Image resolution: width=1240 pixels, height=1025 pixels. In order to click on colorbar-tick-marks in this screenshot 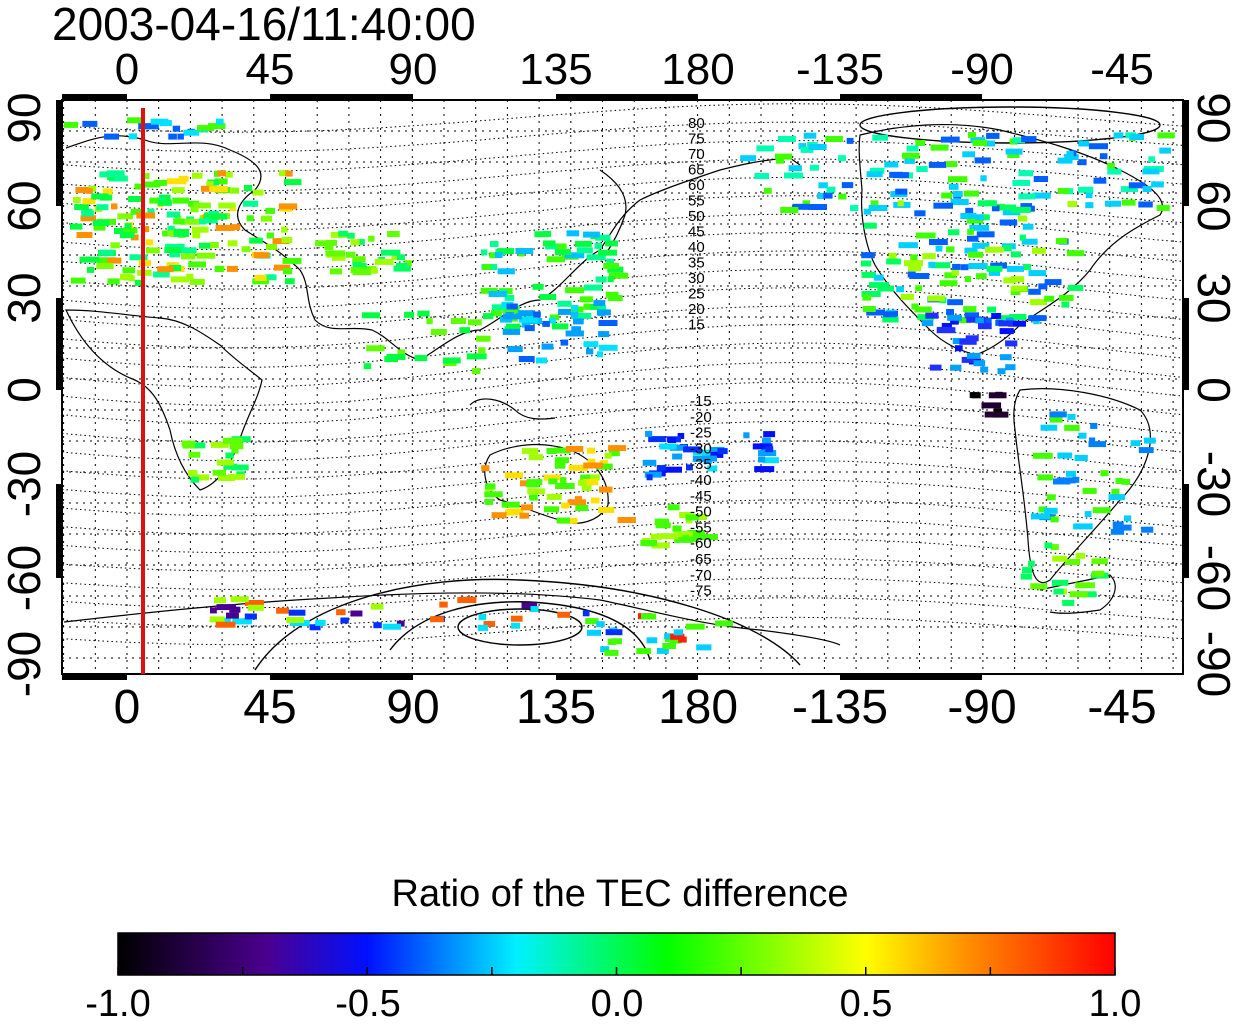, I will do `click(616, 971)`.